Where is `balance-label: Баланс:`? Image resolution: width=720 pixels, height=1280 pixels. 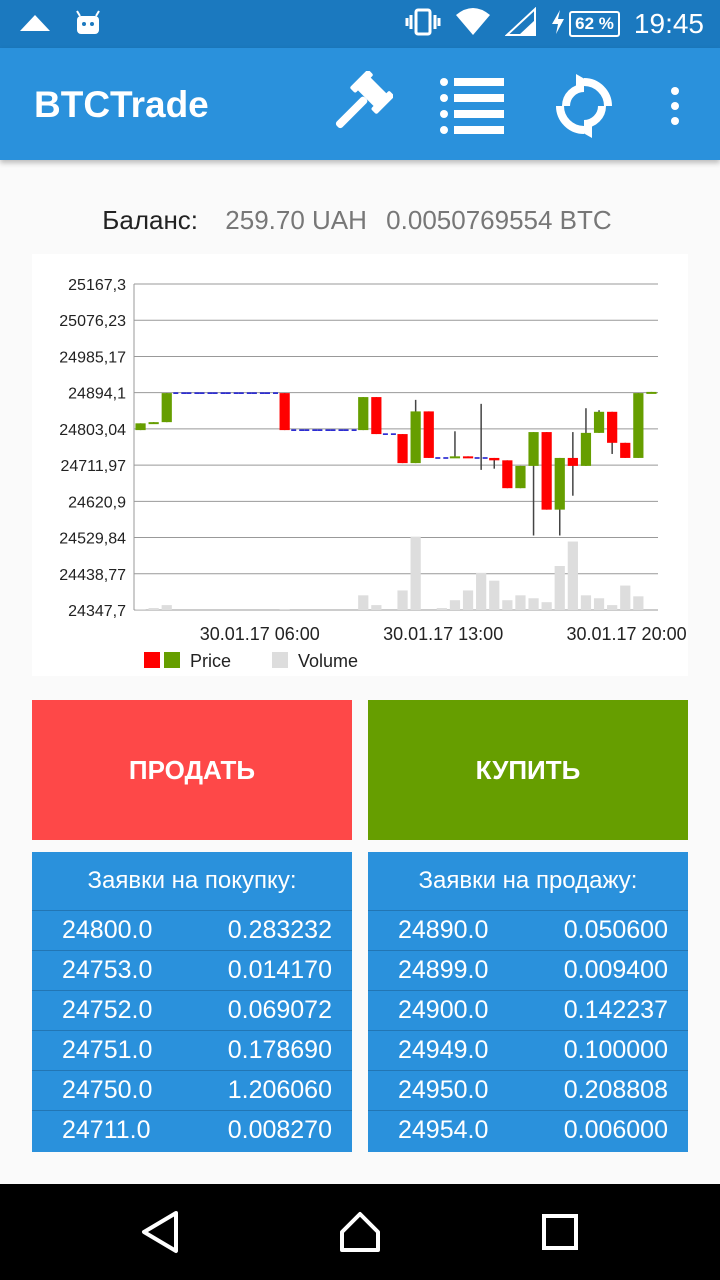 balance-label: Баланс: is located at coordinates (150, 220).